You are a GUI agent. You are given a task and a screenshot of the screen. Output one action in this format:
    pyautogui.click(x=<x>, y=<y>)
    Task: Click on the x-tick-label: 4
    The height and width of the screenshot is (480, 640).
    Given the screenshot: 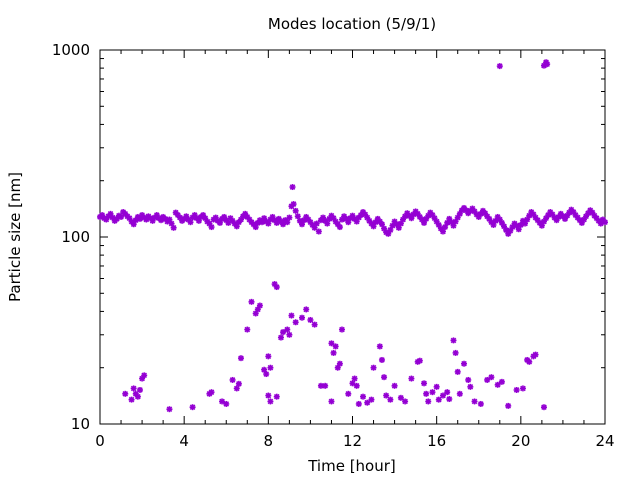 What is the action you would take?
    pyautogui.click(x=184, y=441)
    